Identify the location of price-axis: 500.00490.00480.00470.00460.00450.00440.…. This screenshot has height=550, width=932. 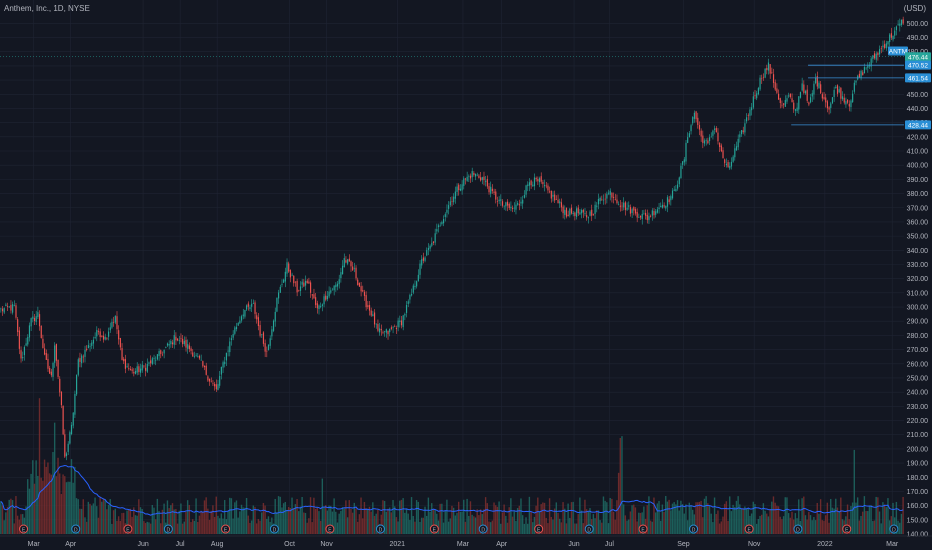
(918, 280).